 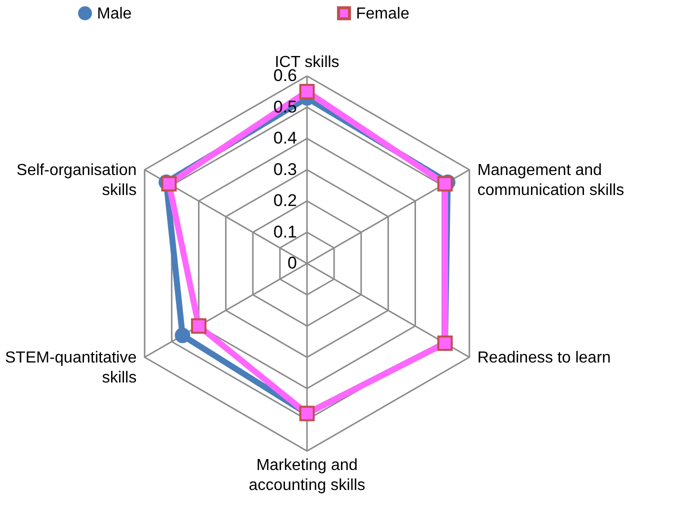 What do you see at coordinates (76, 180) in the screenshot?
I see `spoke-label: Self-organisation skills` at bounding box center [76, 180].